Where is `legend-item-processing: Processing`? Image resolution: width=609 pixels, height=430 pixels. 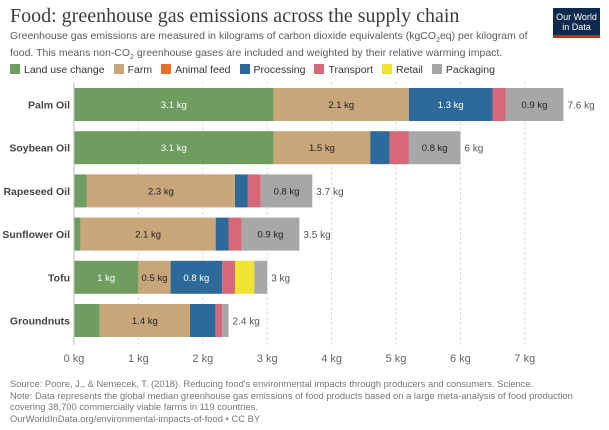 legend-item-processing: Processing is located at coordinates (272, 70).